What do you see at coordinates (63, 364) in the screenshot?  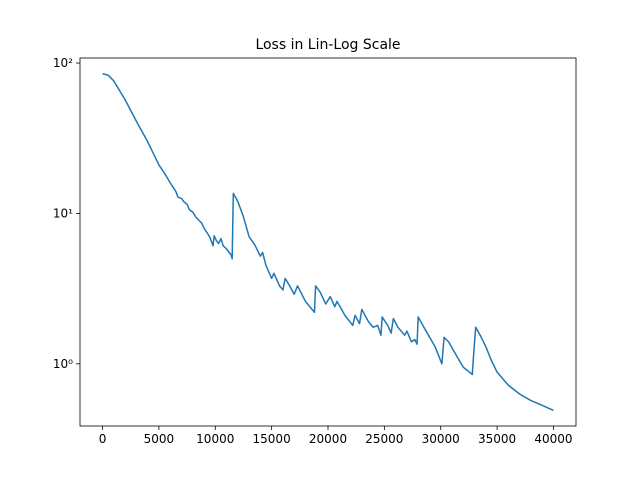 I see `y-tick-label: 10⁰` at bounding box center [63, 364].